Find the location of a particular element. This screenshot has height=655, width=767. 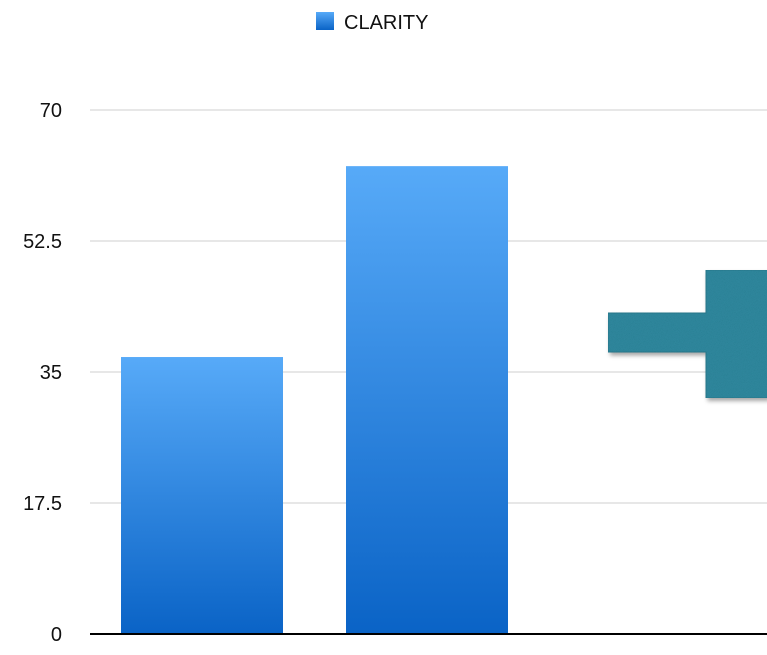

arrow-shape is located at coordinates (687, 334).